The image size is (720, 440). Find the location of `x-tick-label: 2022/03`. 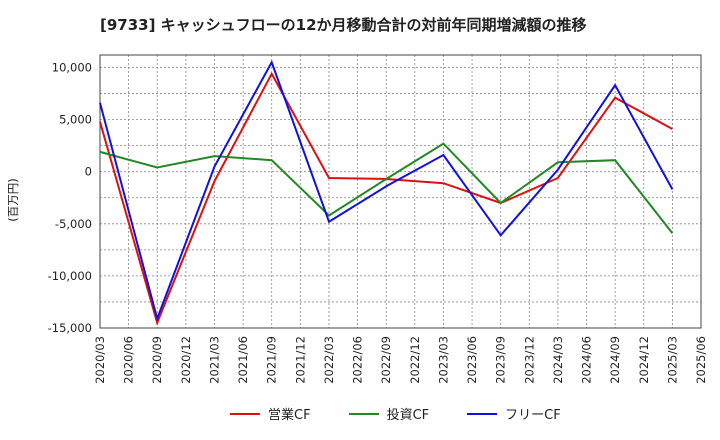

x-tick-label: 2022/03 is located at coordinates (329, 360).